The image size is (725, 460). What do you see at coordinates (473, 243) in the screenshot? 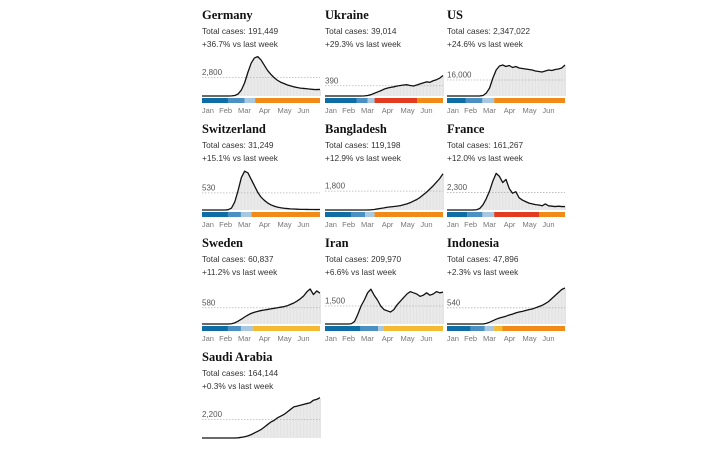
I see `country-name: Indonesia` at bounding box center [473, 243].